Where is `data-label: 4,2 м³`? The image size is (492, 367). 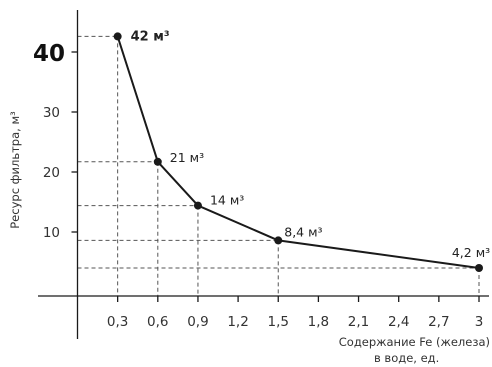
data-label: 4,2 м³ is located at coordinates (471, 252).